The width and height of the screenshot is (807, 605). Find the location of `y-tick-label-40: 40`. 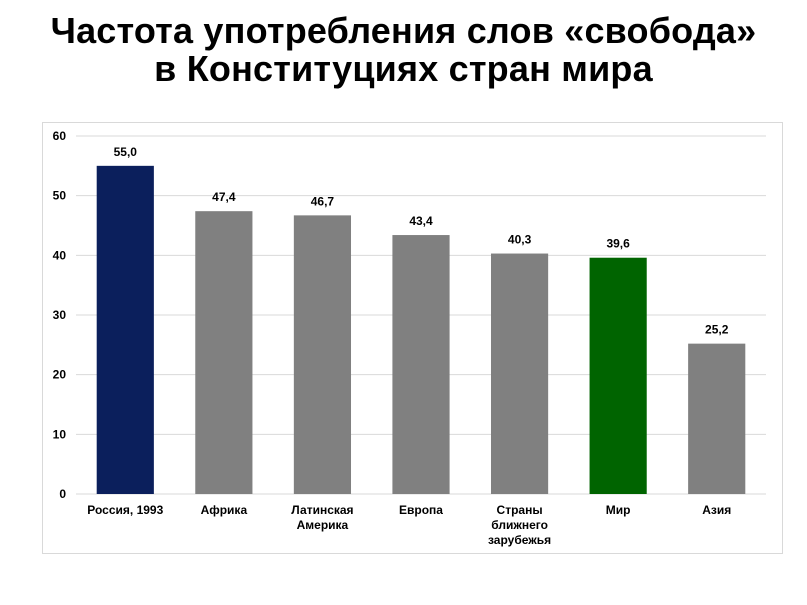

y-tick-label-40: 40 is located at coordinates (60, 255).